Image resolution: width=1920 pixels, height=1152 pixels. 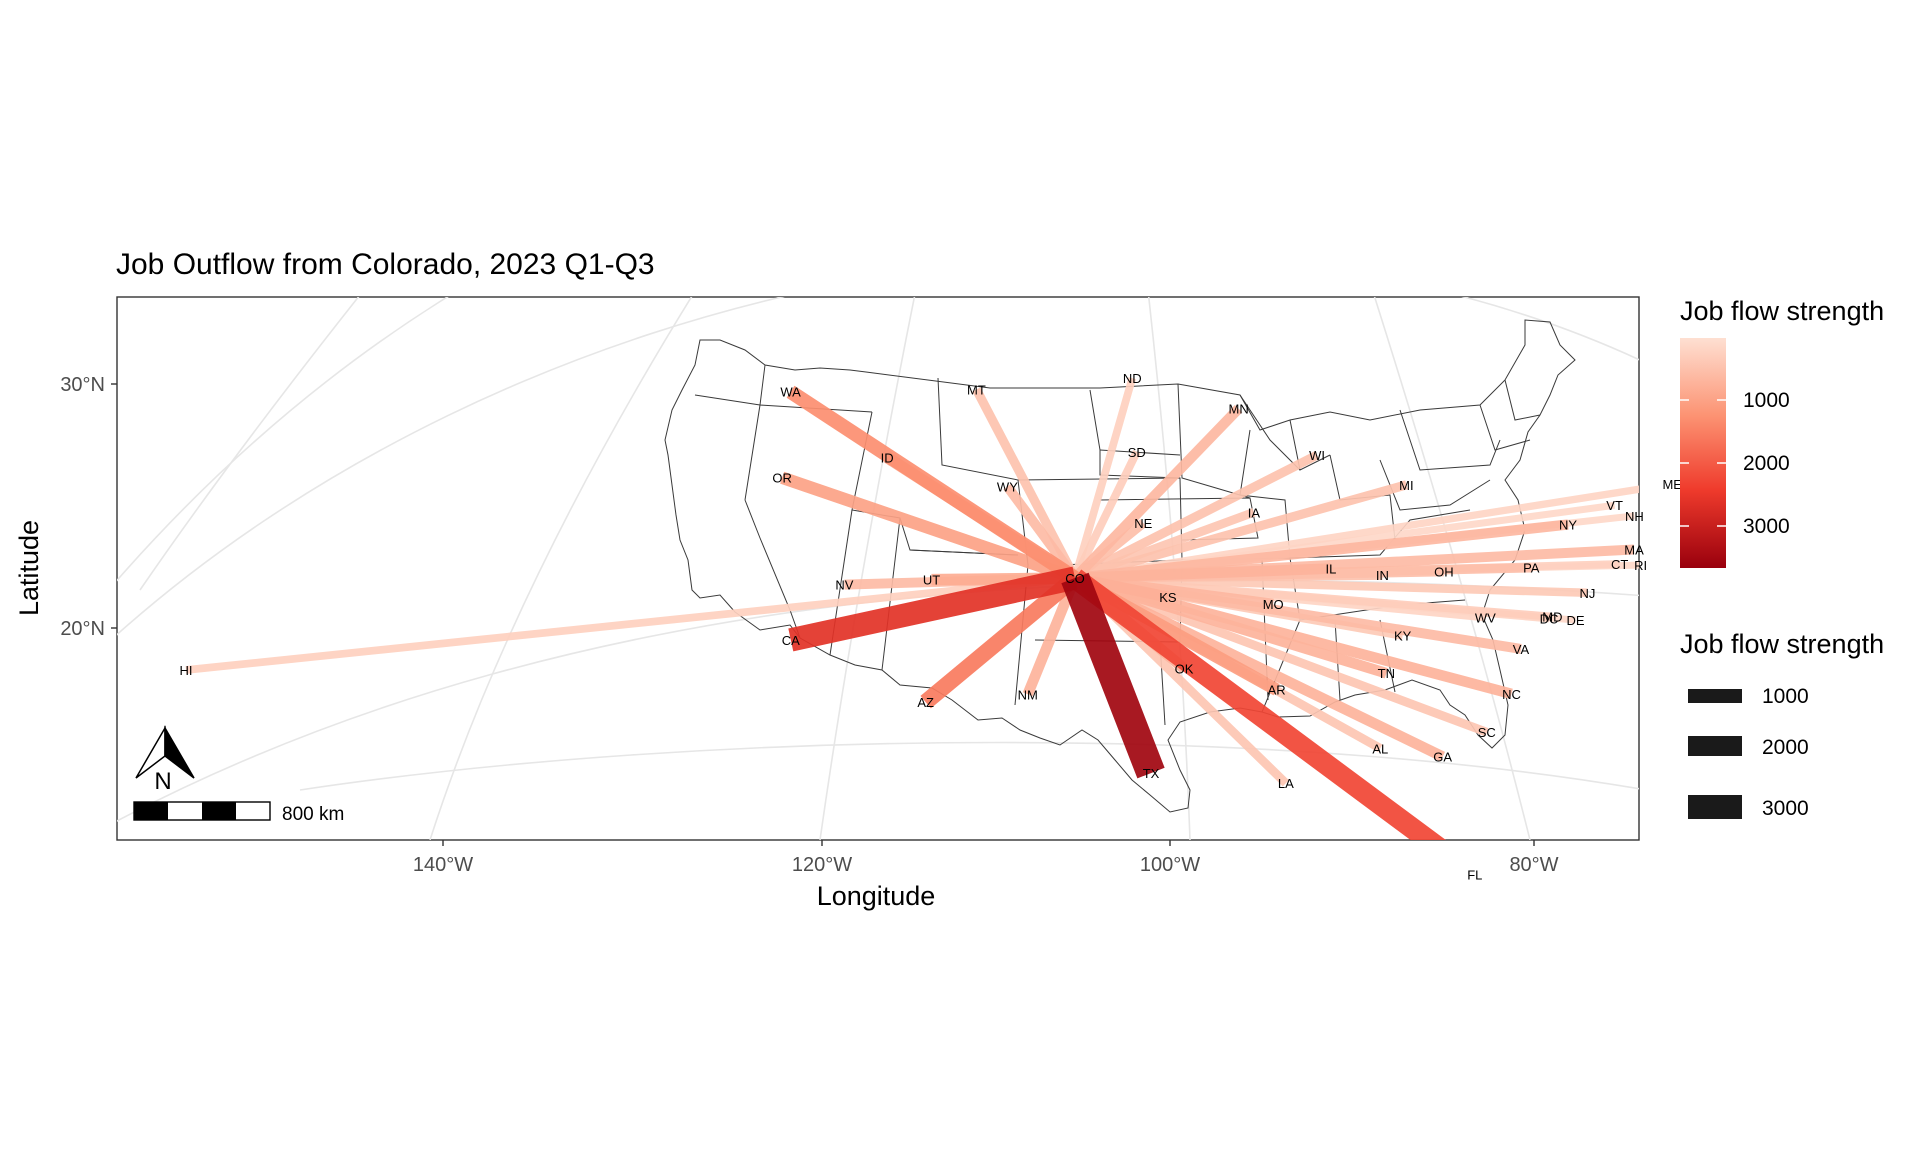 What do you see at coordinates (1587, 593) in the screenshot?
I see `state-label-nj: NJ` at bounding box center [1587, 593].